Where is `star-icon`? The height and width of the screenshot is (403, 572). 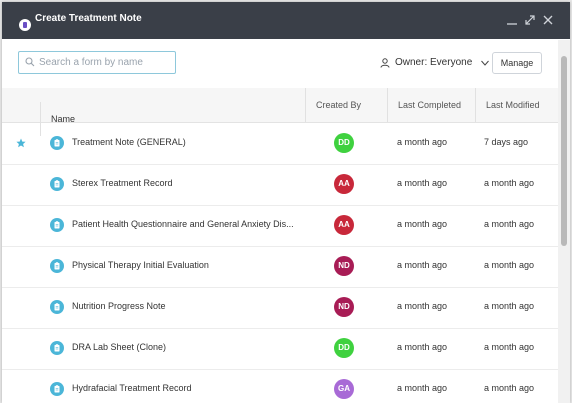
star-icon is located at coordinates (21, 143).